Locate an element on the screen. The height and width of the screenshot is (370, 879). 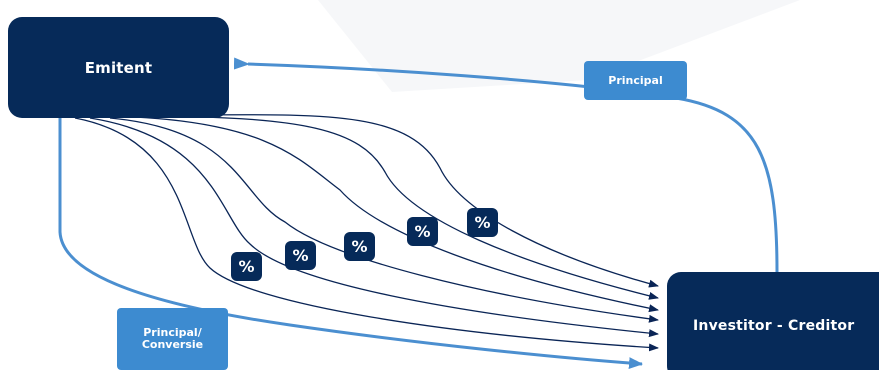
principal-conversie-tag: Principal/ Conversie is located at coordinates (172, 339).